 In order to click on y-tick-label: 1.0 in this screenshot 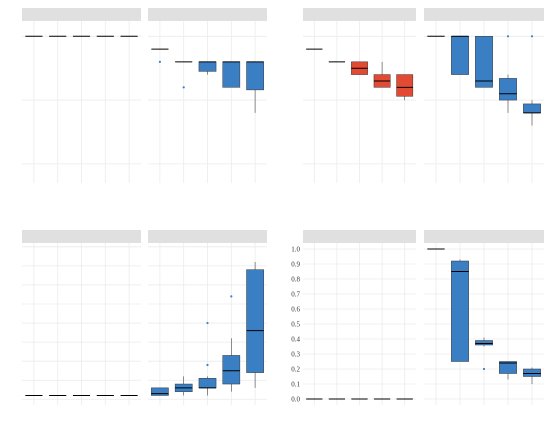, I will do `click(295, 249)`.